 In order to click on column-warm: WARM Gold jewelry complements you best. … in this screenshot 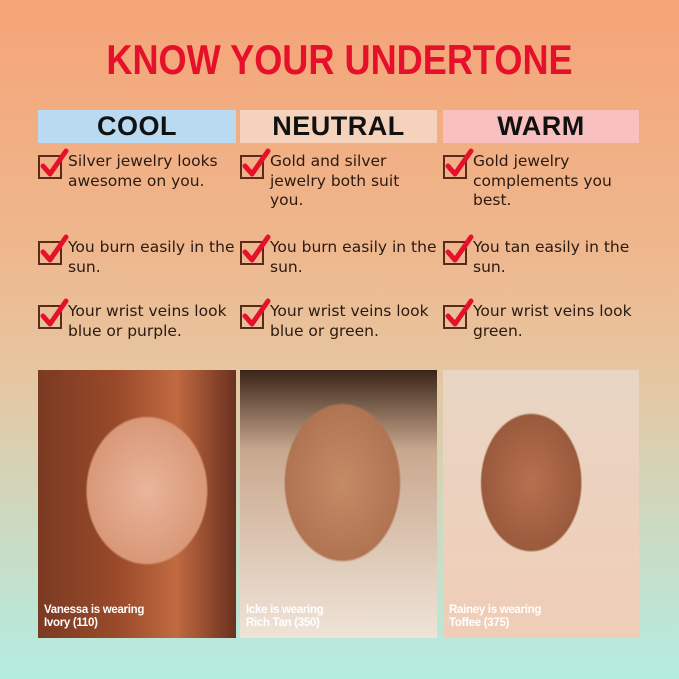, I will do `click(541, 225)`.